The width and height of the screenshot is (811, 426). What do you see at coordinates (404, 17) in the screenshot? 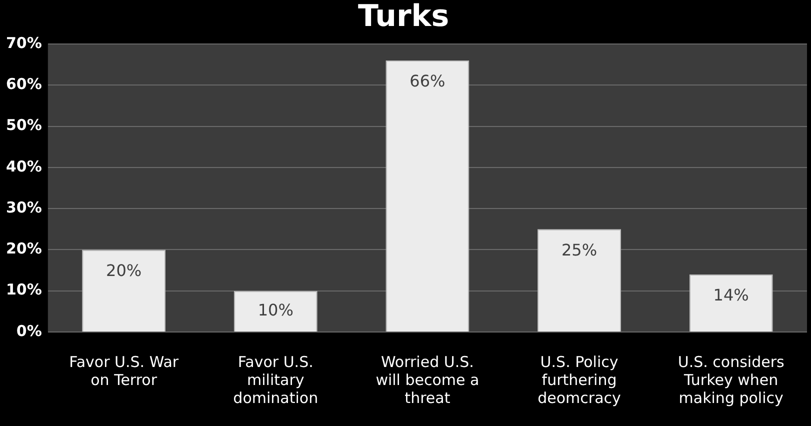
I see `chart-title: Turks` at bounding box center [404, 17].